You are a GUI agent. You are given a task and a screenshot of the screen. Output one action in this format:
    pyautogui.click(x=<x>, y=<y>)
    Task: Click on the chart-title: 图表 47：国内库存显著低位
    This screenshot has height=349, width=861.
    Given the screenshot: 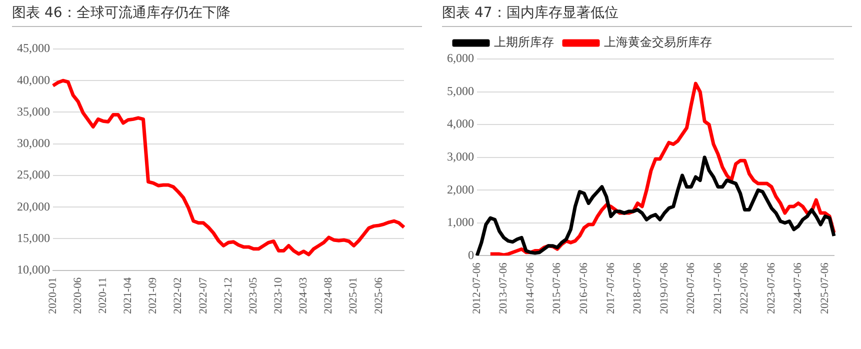 What is the action you would take?
    pyautogui.click(x=647, y=13)
    